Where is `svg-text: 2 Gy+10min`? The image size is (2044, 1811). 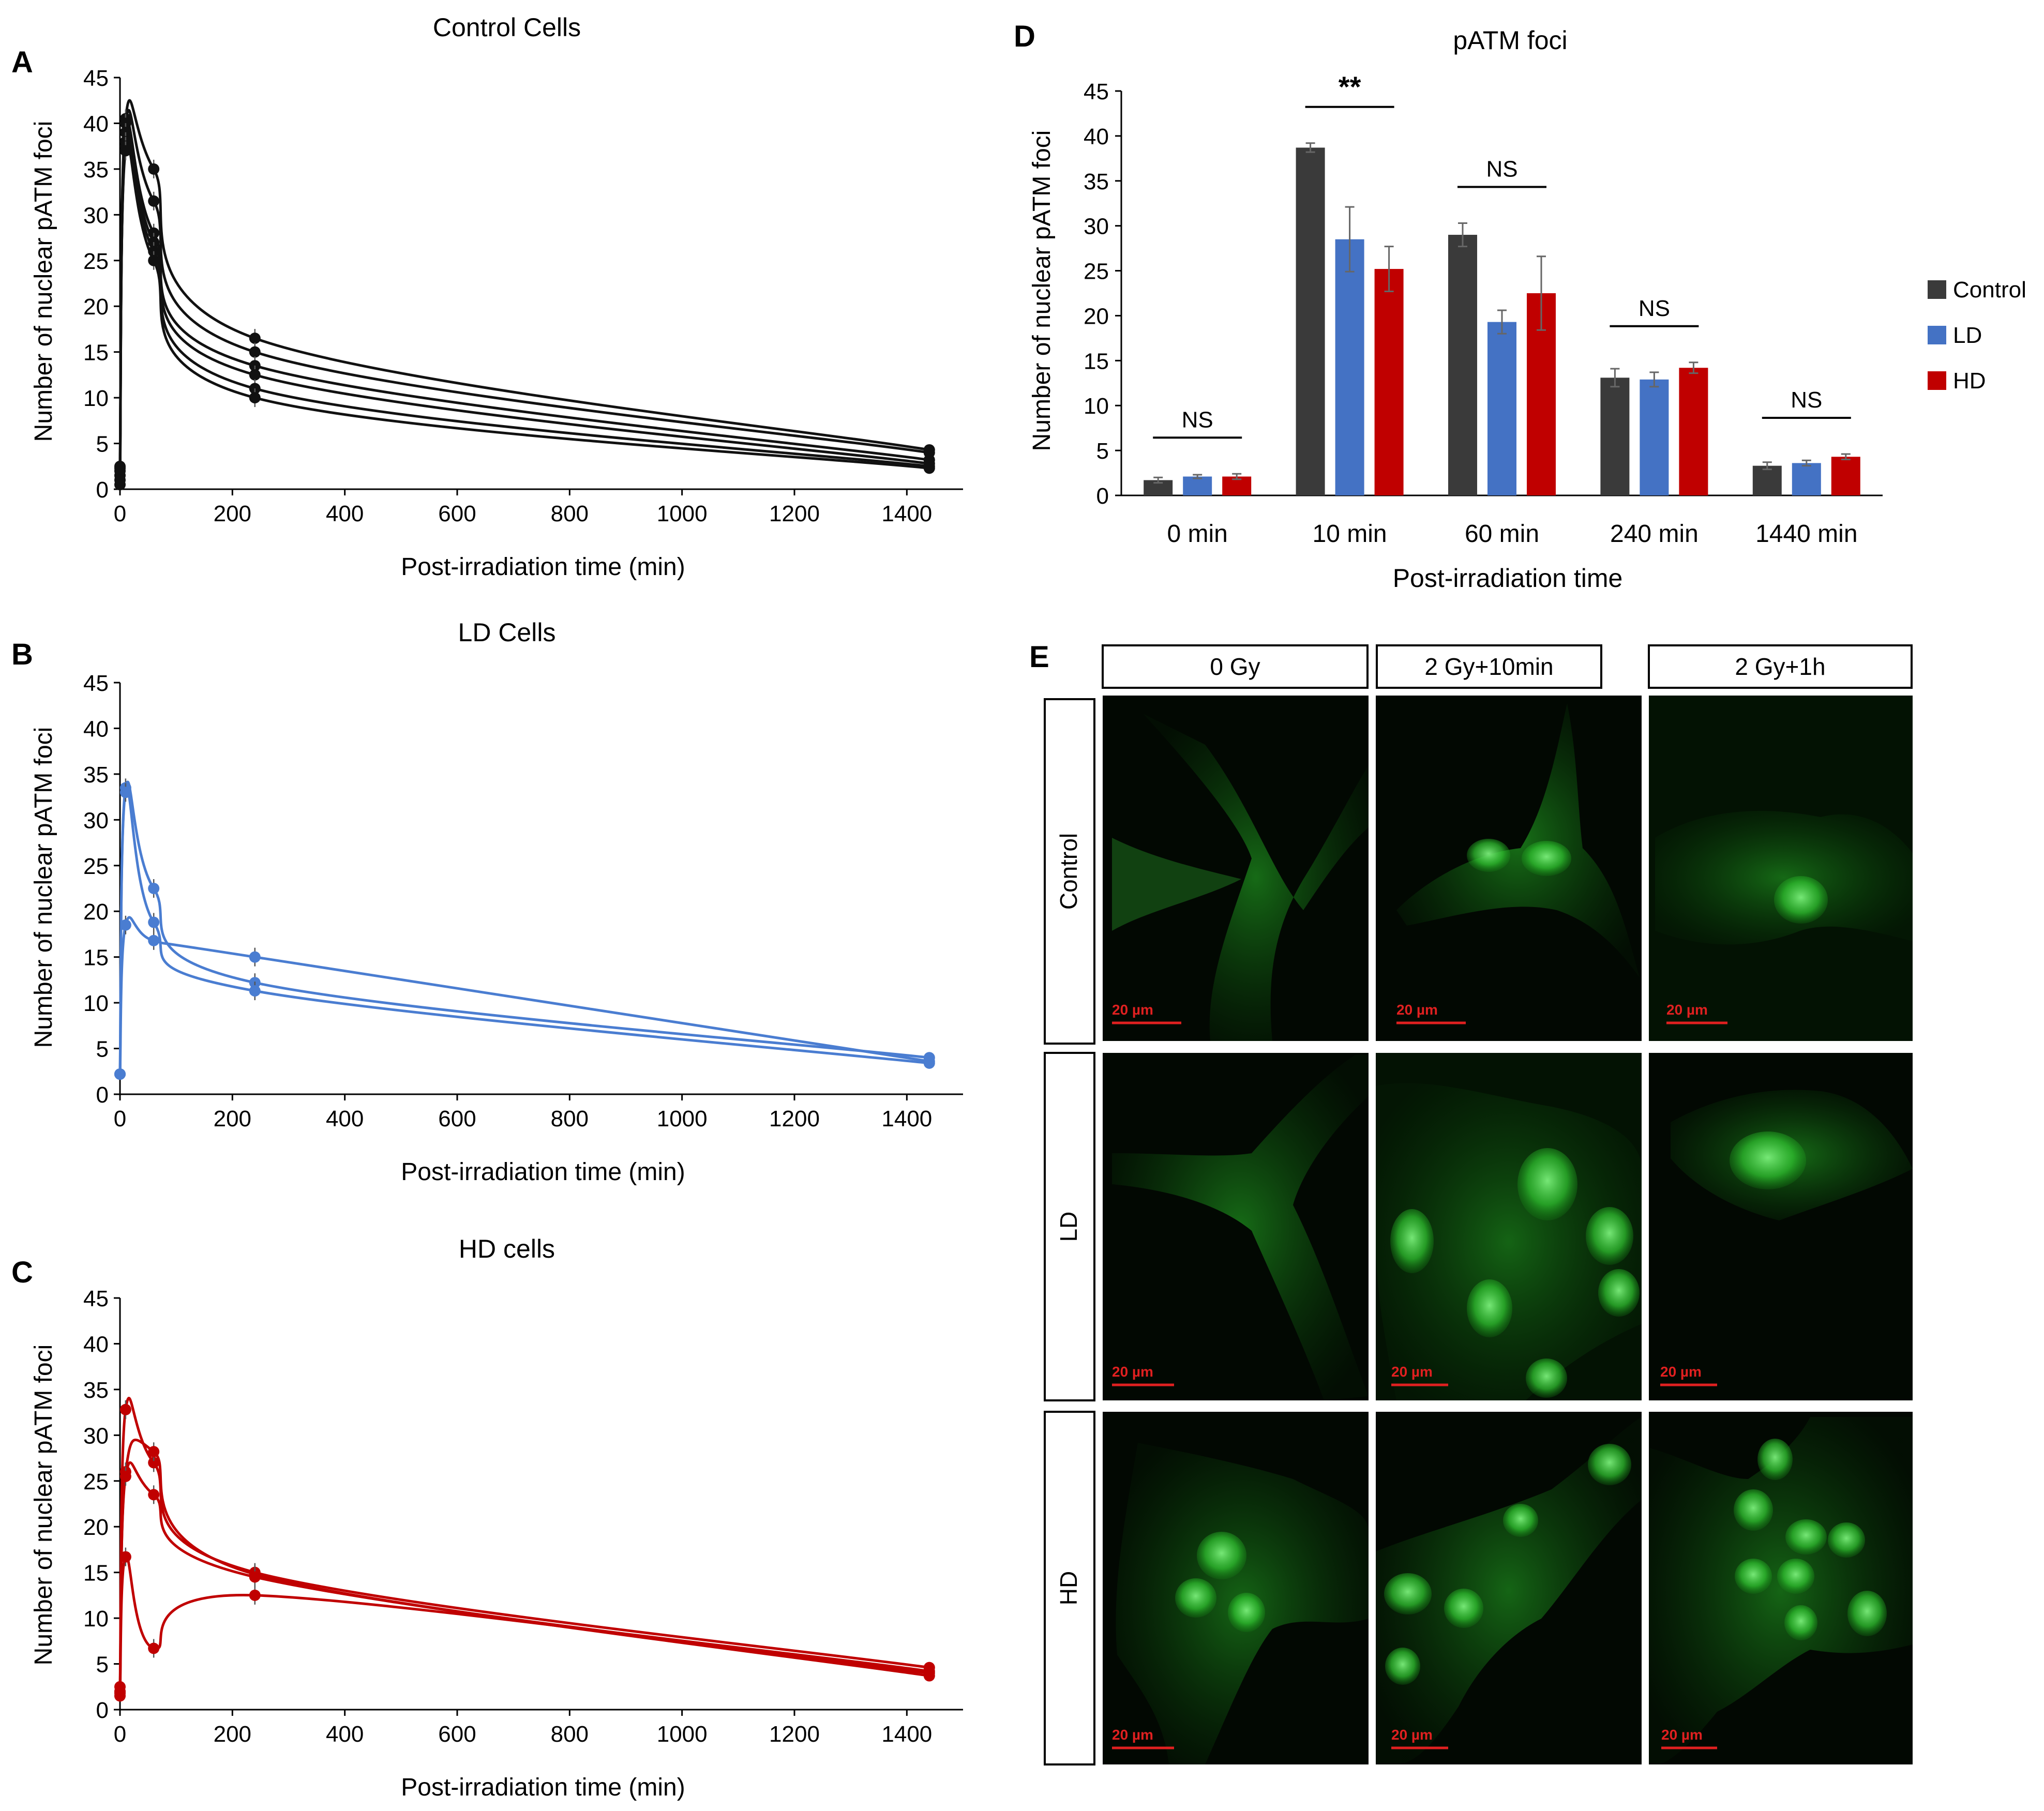
svg-text: 2 Gy+10min is located at coordinates (1488, 666).